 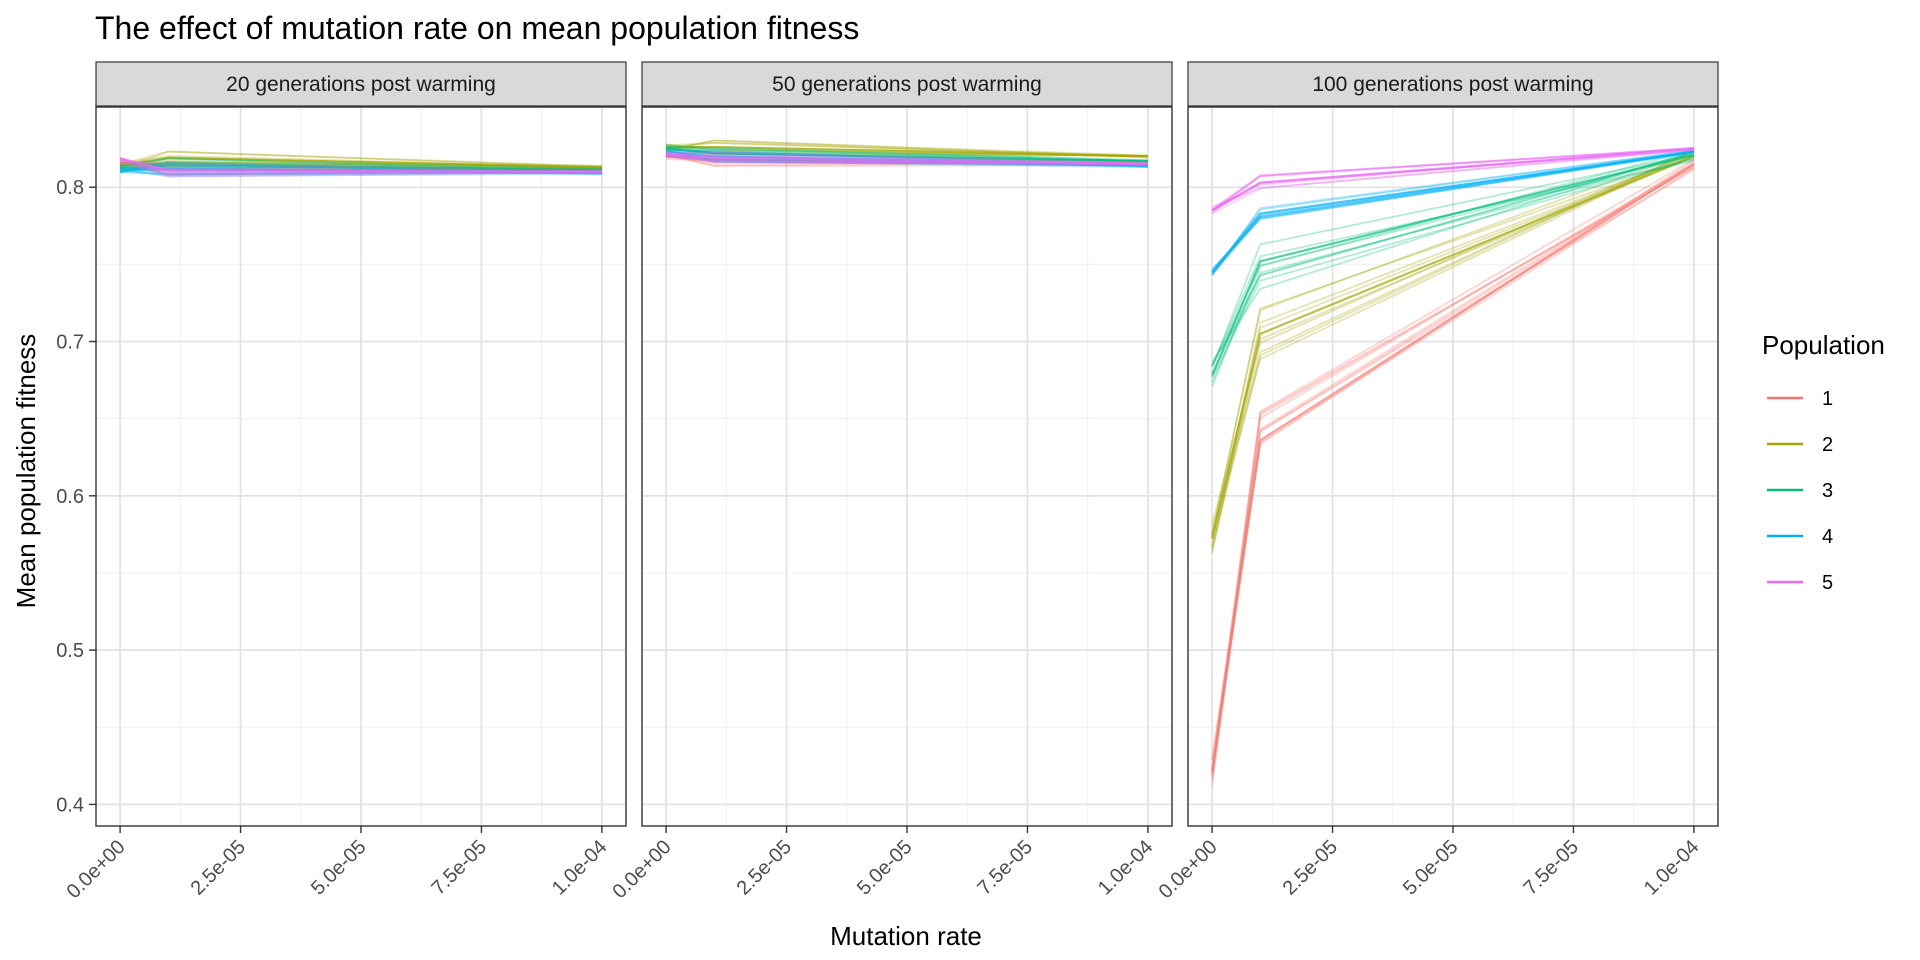 What do you see at coordinates (1827, 583) in the screenshot?
I see `legend-label: 5` at bounding box center [1827, 583].